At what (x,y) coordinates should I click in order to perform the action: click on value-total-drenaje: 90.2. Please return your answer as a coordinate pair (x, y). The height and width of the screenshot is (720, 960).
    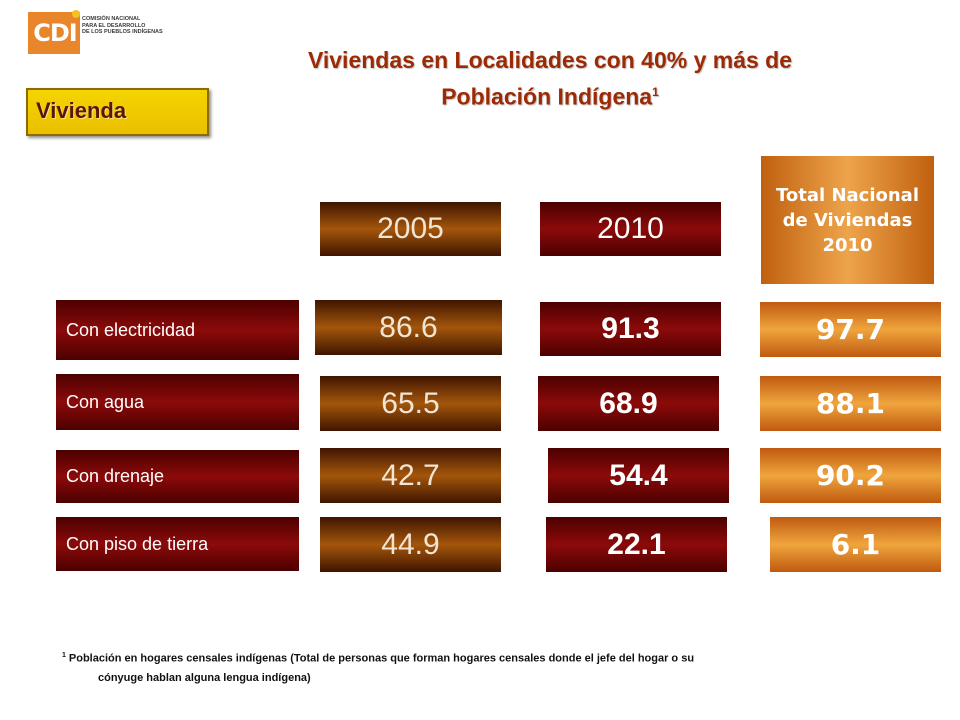
    Looking at the image, I should click on (850, 475).